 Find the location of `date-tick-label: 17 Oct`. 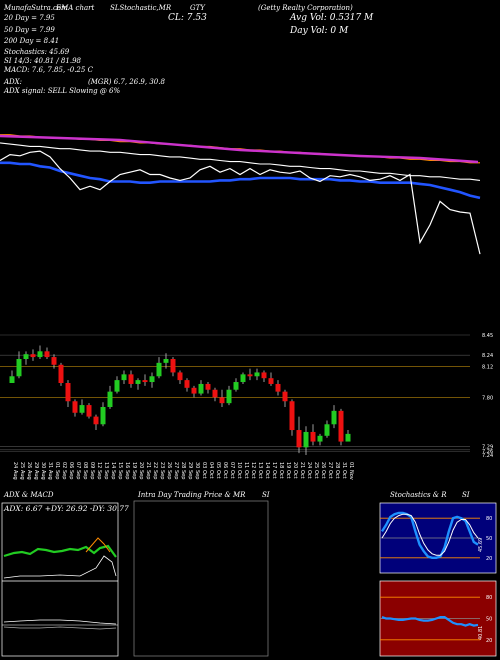

date-tick-label: 17 Oct is located at coordinates (274, 470).